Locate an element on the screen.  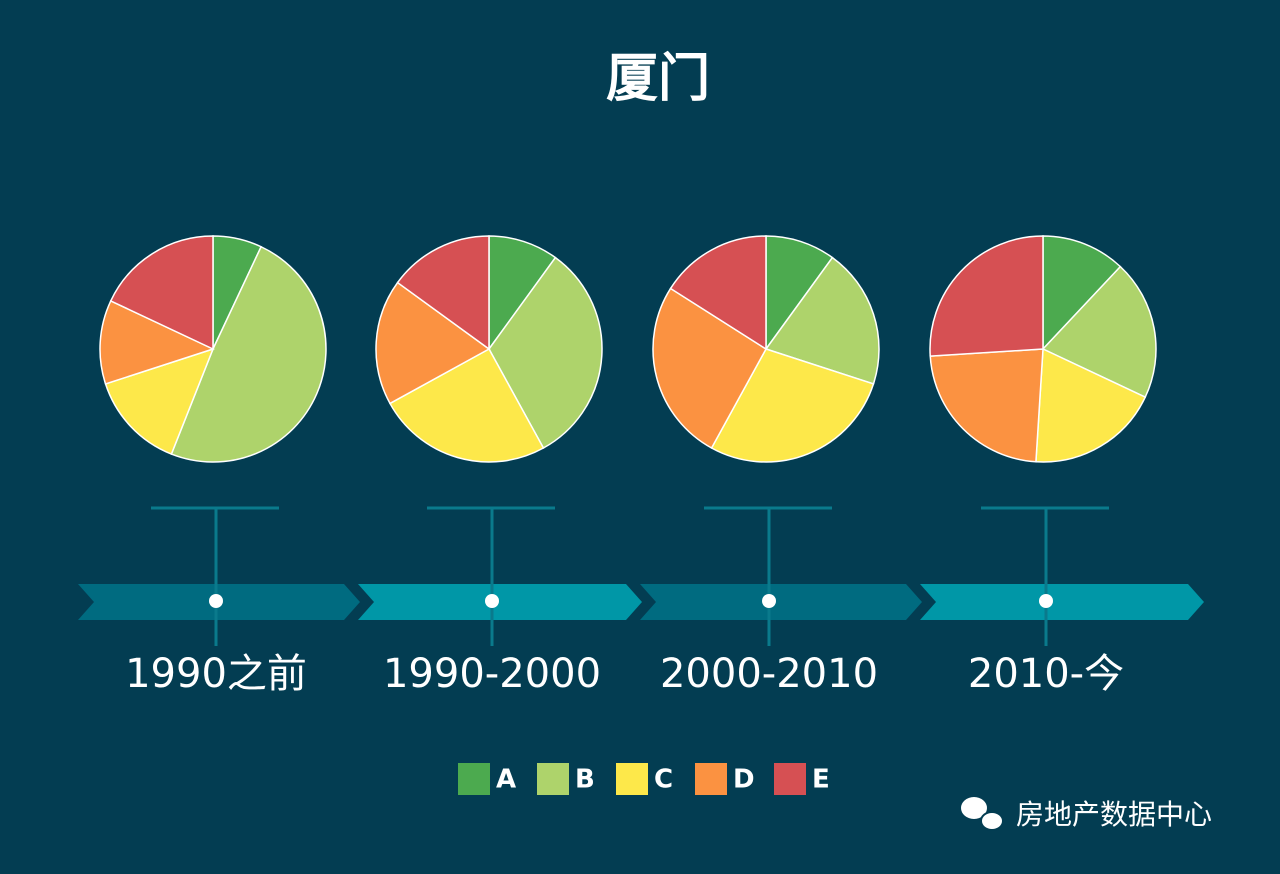
chart-title: 厦门 is located at coordinates (658, 79).